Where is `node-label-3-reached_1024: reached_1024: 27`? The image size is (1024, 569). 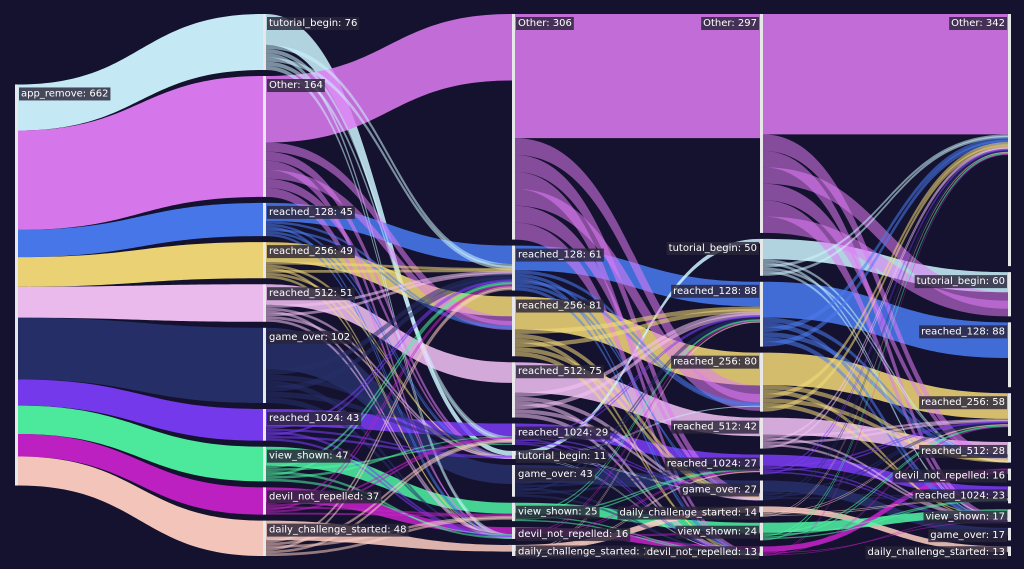 node-label-3-reached_1024: reached_1024: 27 is located at coordinates (711, 464).